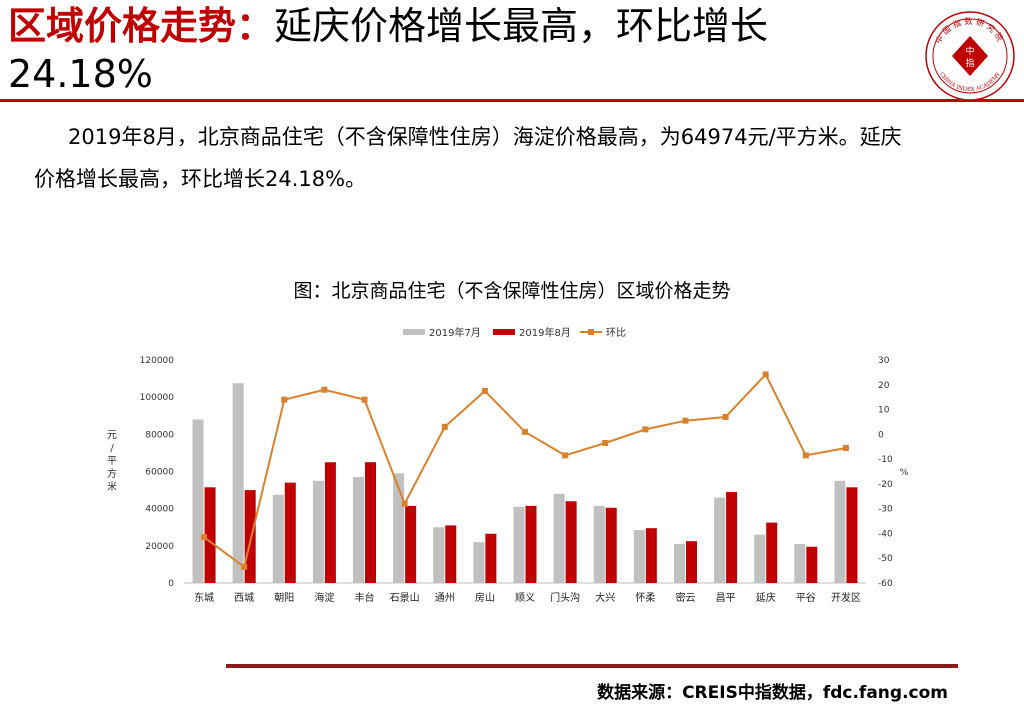  I want to click on y2-tick-label: -60, so click(885, 584).